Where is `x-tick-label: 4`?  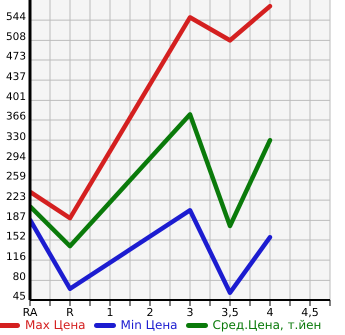
x-tick-label: 4 is located at coordinates (270, 312).